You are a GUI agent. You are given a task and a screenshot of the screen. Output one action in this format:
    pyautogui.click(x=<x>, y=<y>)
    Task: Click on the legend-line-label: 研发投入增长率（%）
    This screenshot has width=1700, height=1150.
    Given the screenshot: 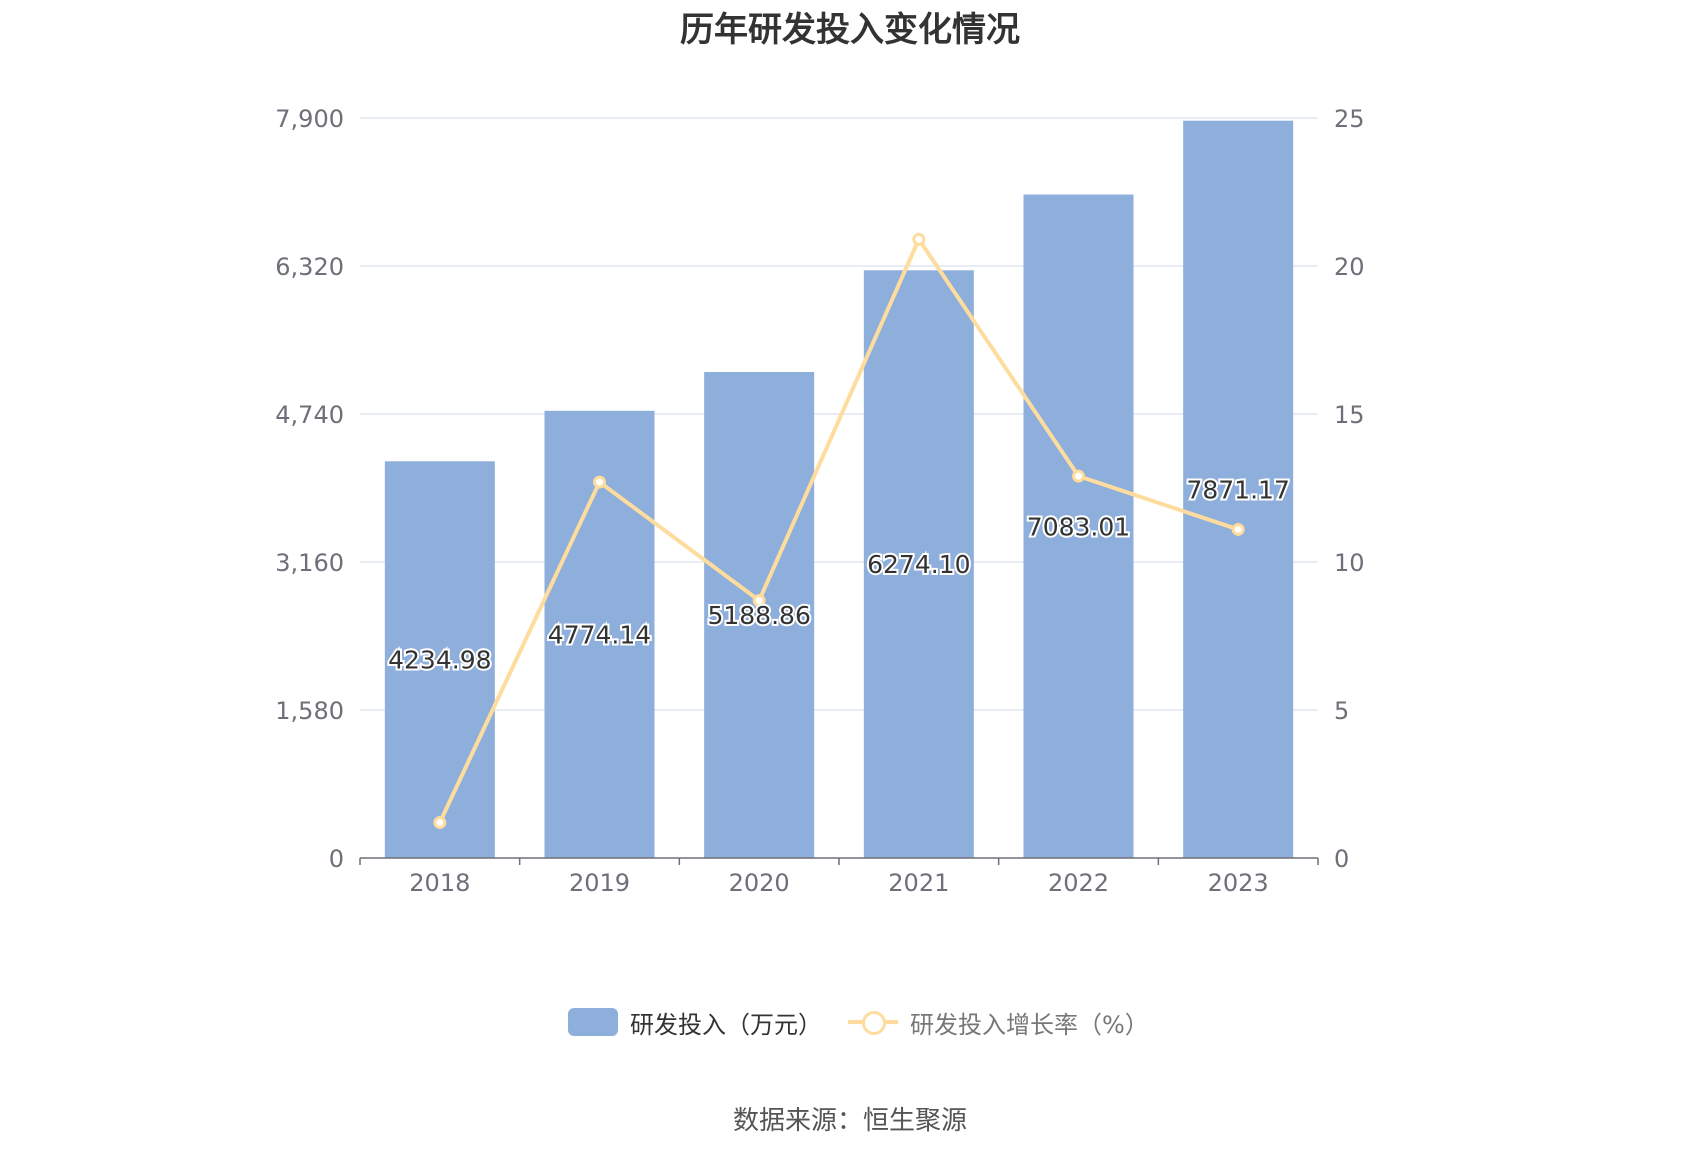 What is the action you would take?
    pyautogui.click(x=1029, y=1024)
    